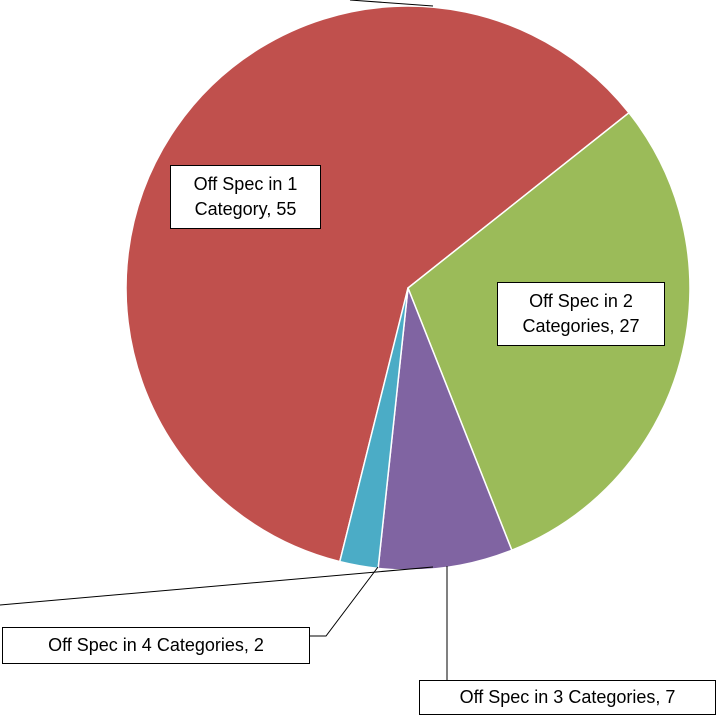 This screenshot has width=723, height=715. Describe the element at coordinates (581, 314) in the screenshot. I see `data-label: Off Spec in 2 Categories, 27` at that location.